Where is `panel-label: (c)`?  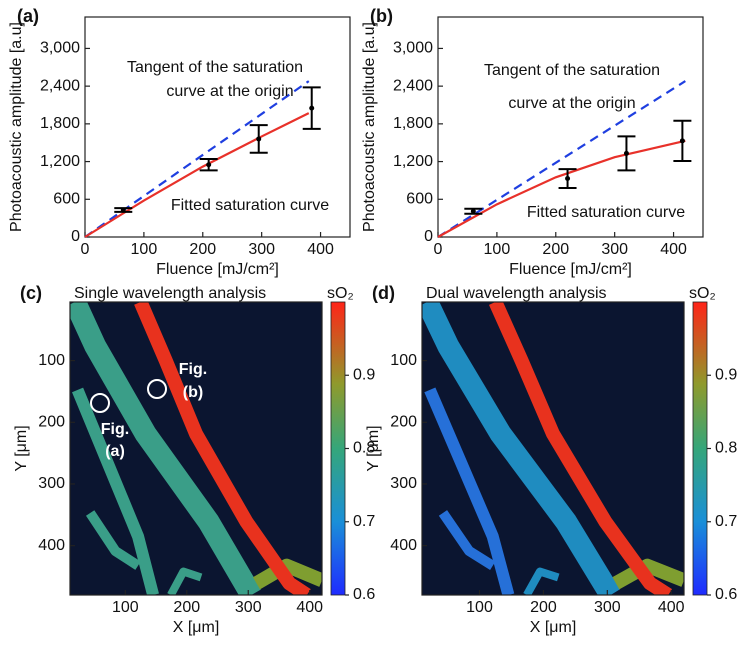
panel-label: (c) is located at coordinates (31, 293).